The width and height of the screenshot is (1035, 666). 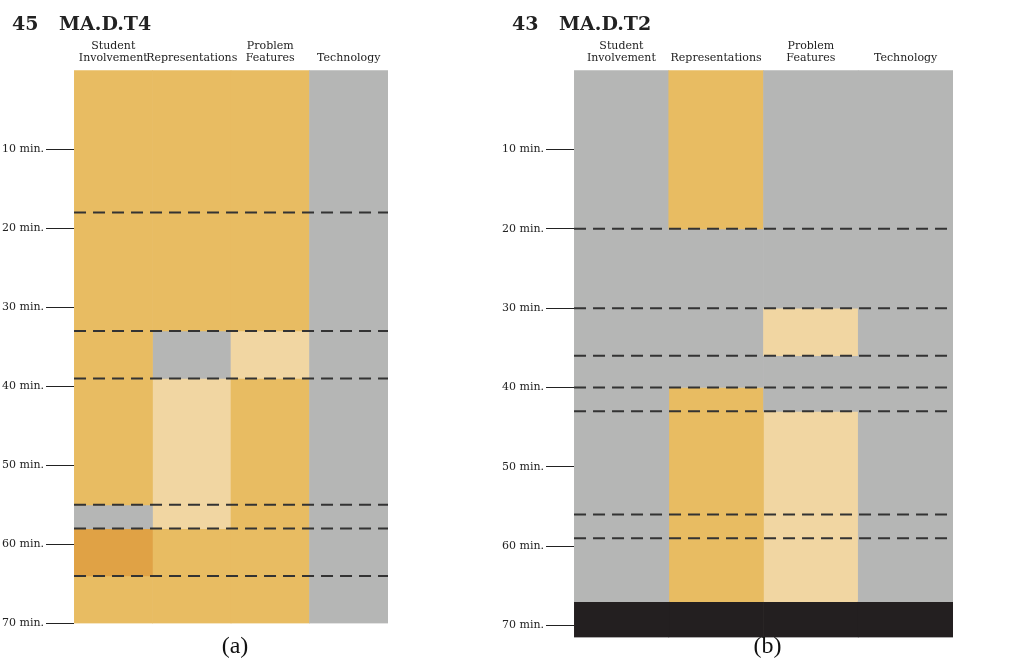 I want to click on annotation: (b), so click(x=767, y=645).